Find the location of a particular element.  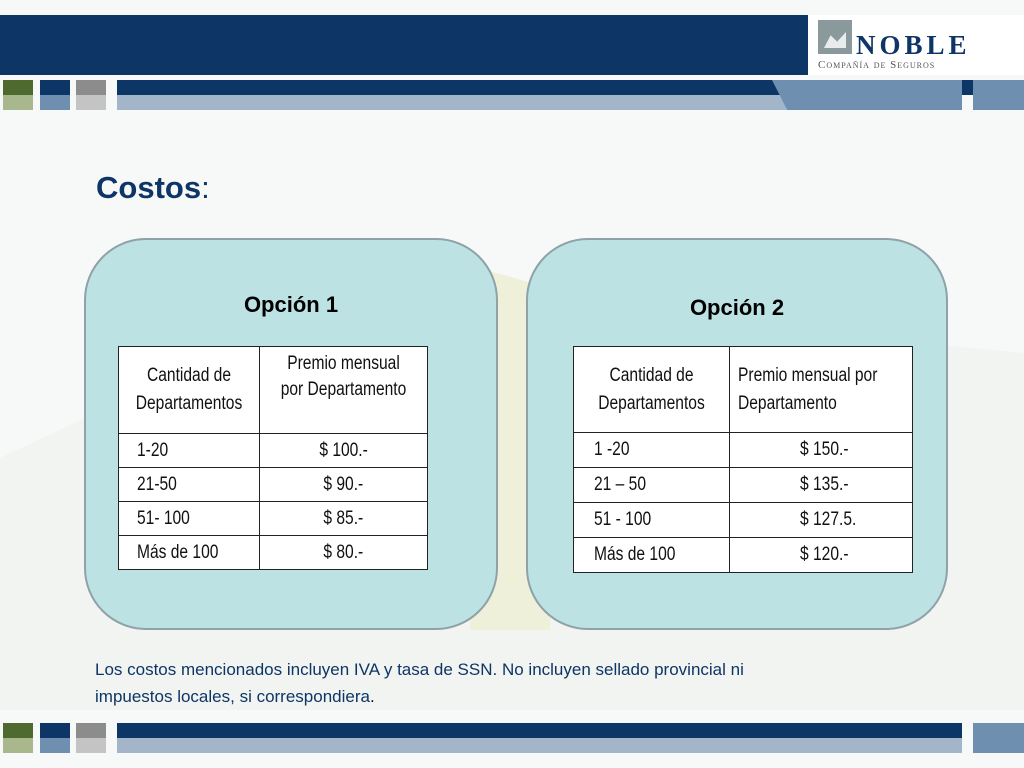

table-row: 21 – 50 $ 135.- is located at coordinates (743, 485).